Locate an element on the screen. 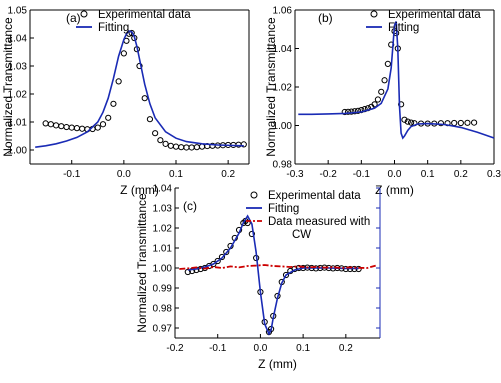 The width and height of the screenshot is (501, 383). cw-line is located at coordinates (277, 267).